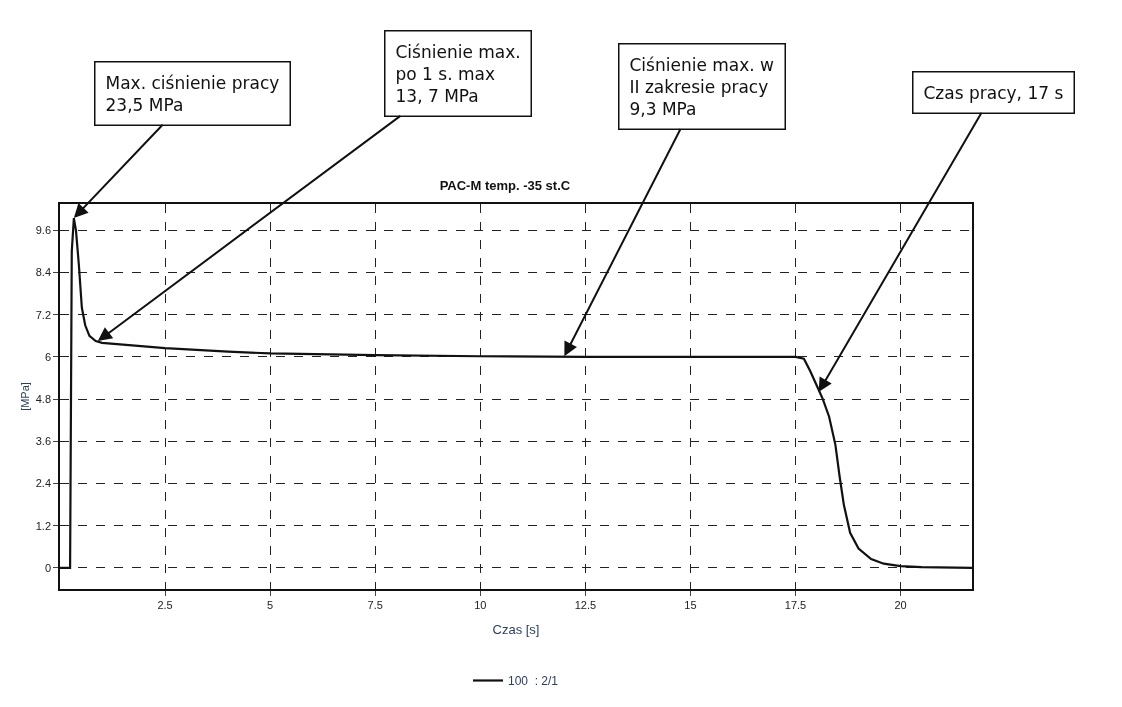  What do you see at coordinates (795, 604) in the screenshot?
I see `x-tick-label: 17.5` at bounding box center [795, 604].